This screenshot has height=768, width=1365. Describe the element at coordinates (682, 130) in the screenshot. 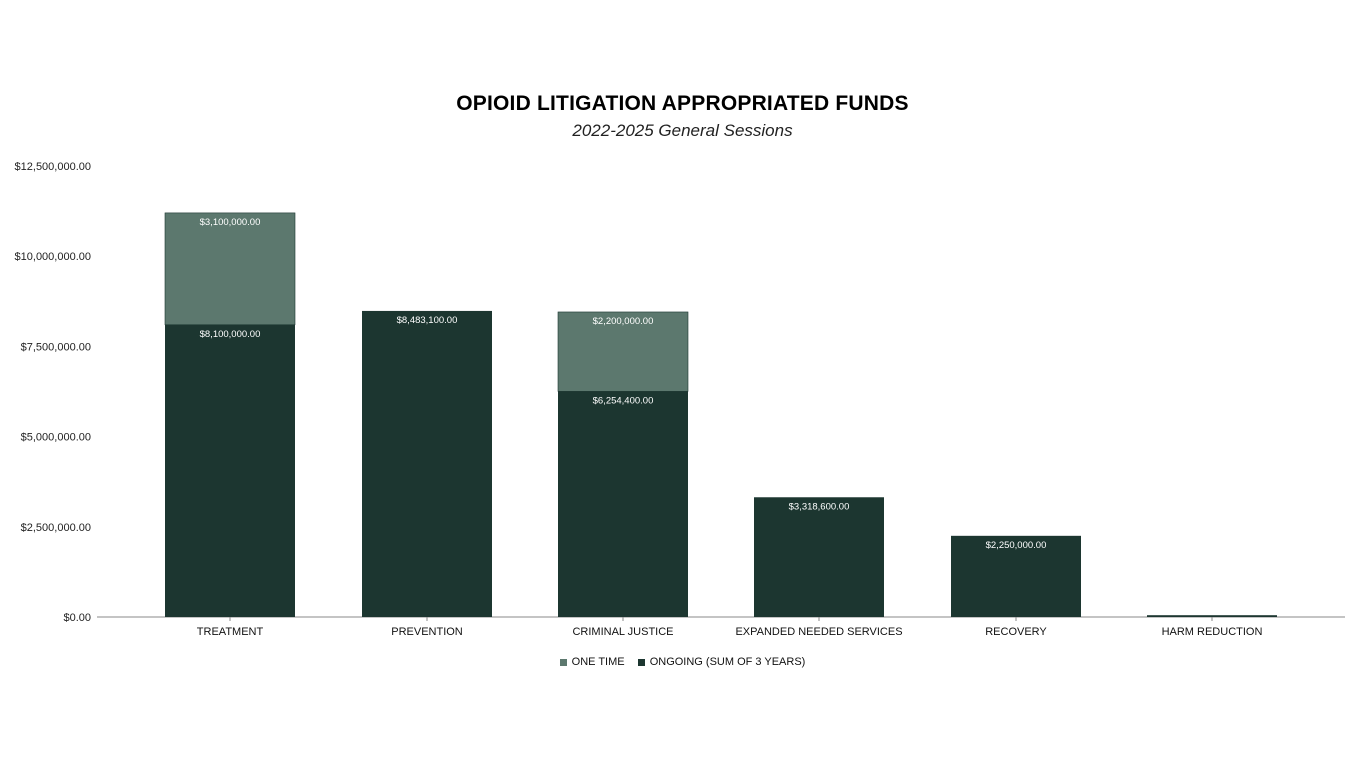

I see `chart-subtitle: 2022-2025 General Sessions` at that location.